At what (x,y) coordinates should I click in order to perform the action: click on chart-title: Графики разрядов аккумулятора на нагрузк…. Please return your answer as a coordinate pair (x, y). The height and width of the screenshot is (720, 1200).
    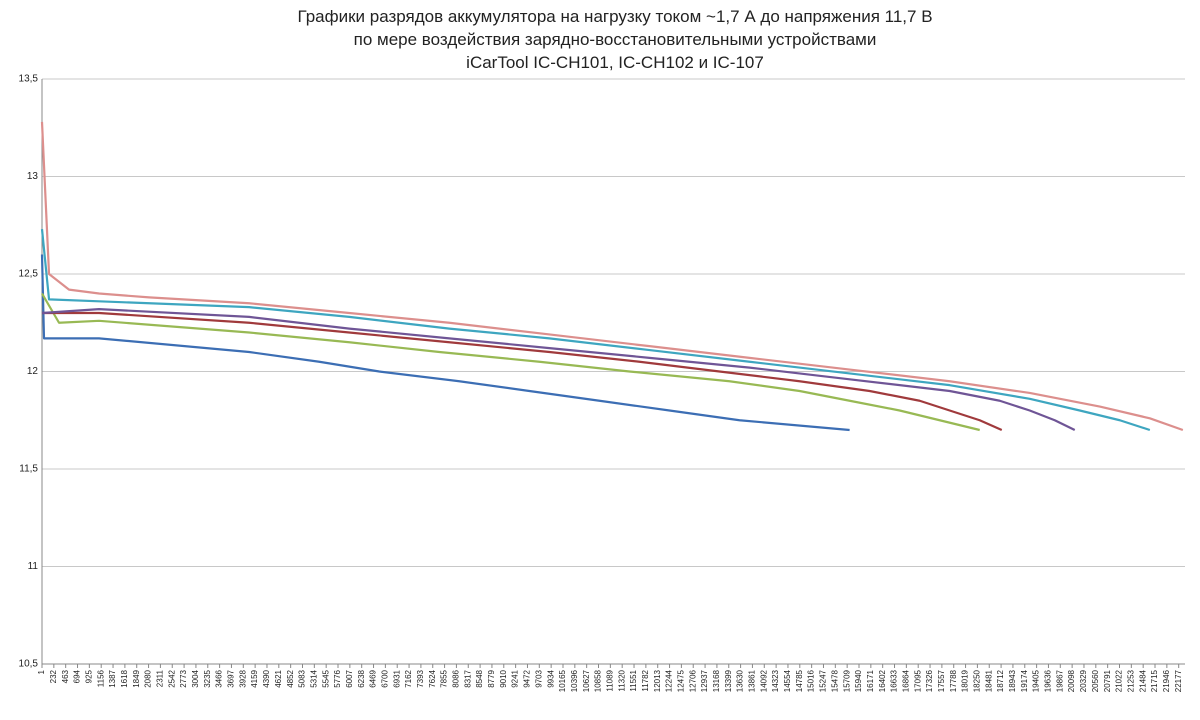
    Looking at the image, I should click on (614, 16).